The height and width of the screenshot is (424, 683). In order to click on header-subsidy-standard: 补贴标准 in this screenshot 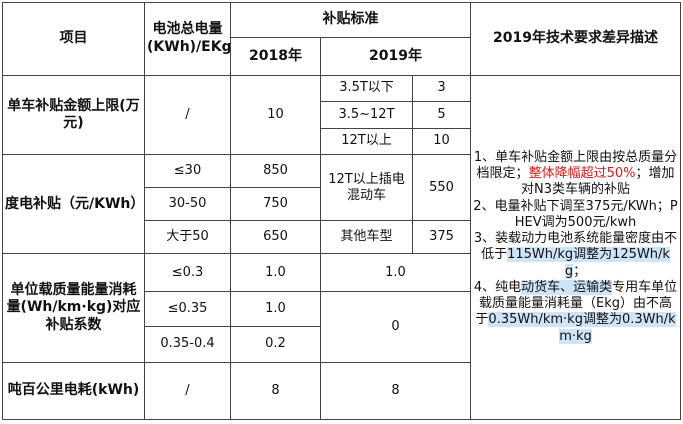, I will do `click(350, 20)`.